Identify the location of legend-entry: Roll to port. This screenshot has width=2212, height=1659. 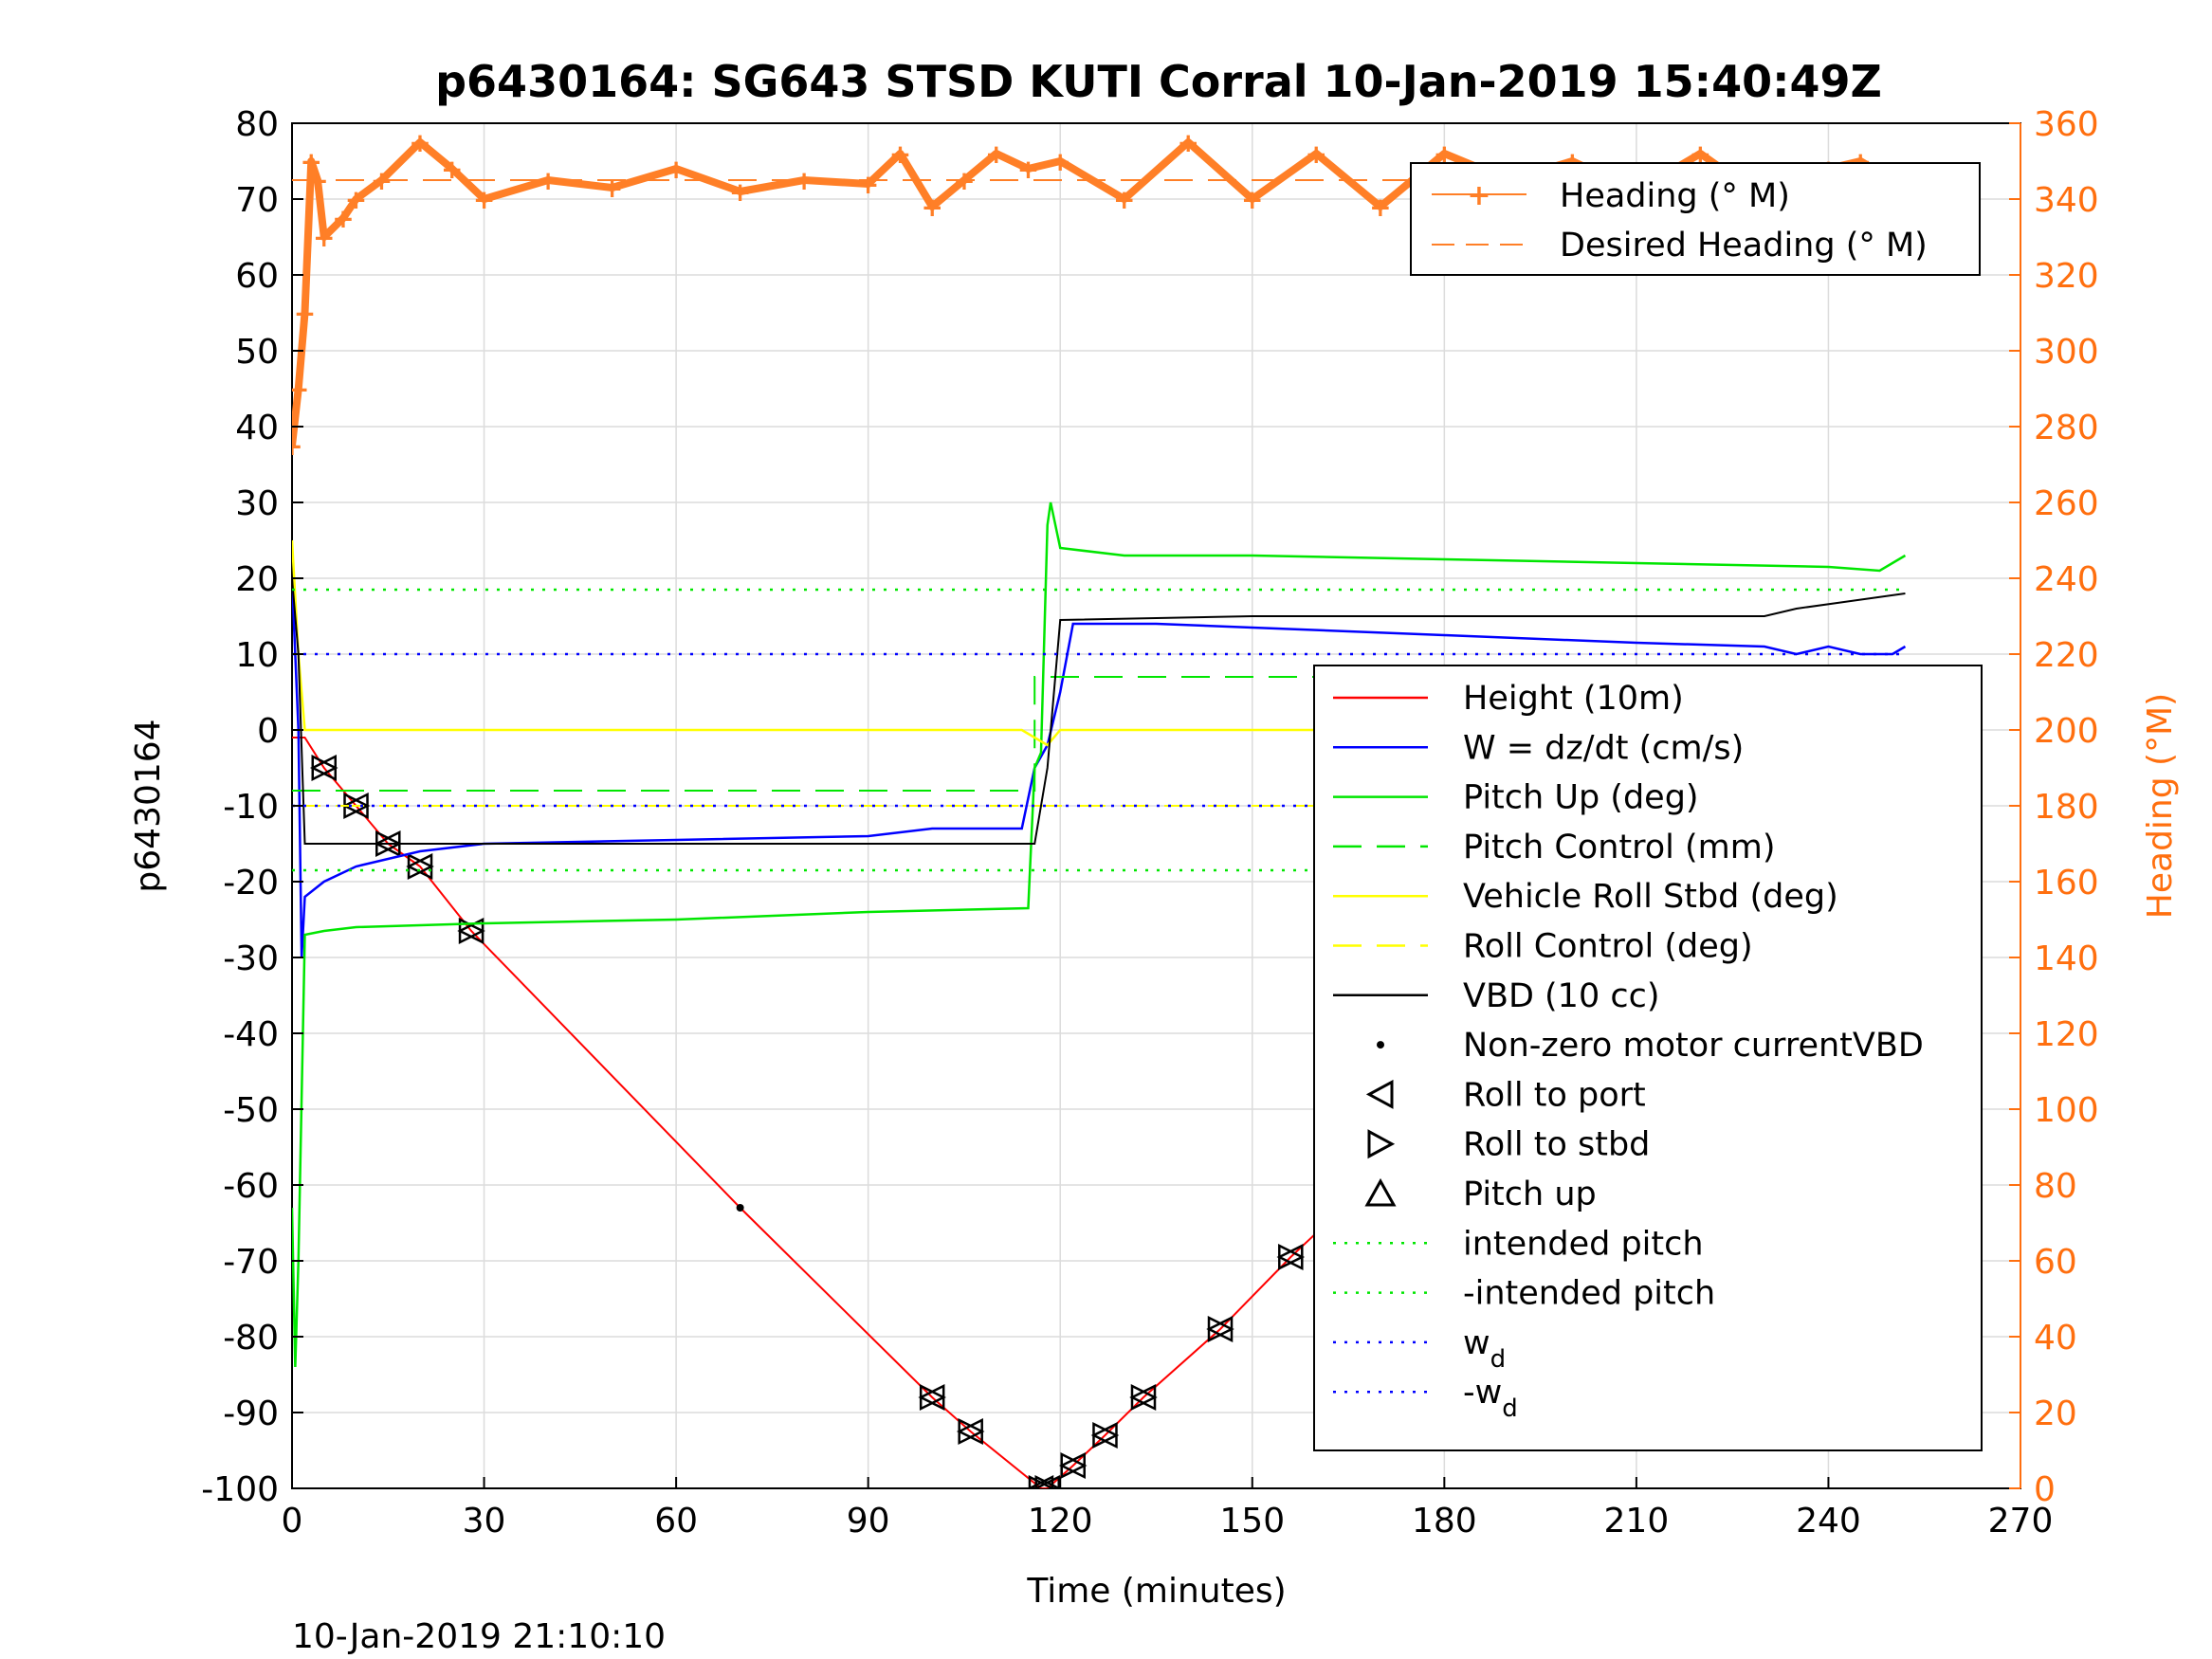
(1554, 1095).